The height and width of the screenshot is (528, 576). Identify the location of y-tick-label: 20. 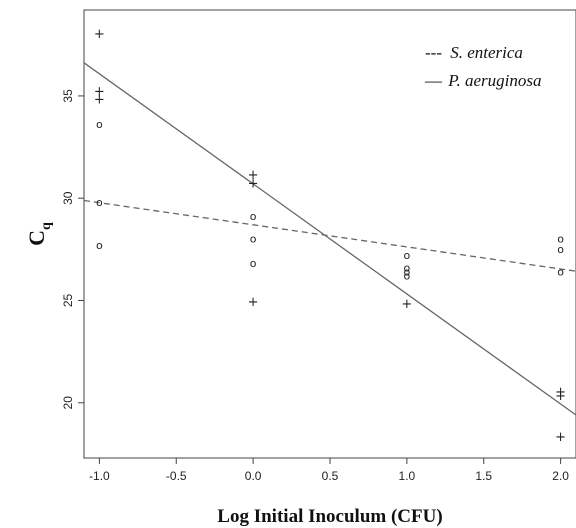
(68, 403).